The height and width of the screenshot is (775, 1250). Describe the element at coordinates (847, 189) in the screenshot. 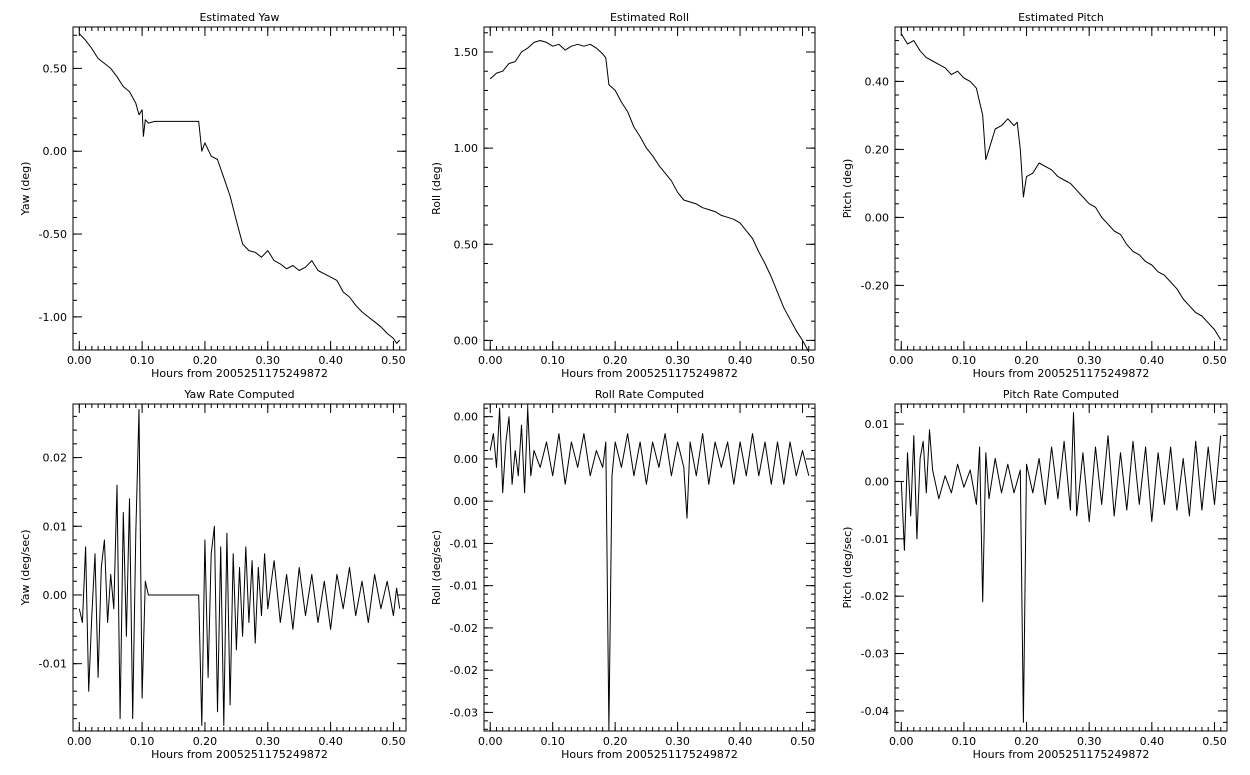

I see `y-axis-label: Pitch (deg)` at that location.